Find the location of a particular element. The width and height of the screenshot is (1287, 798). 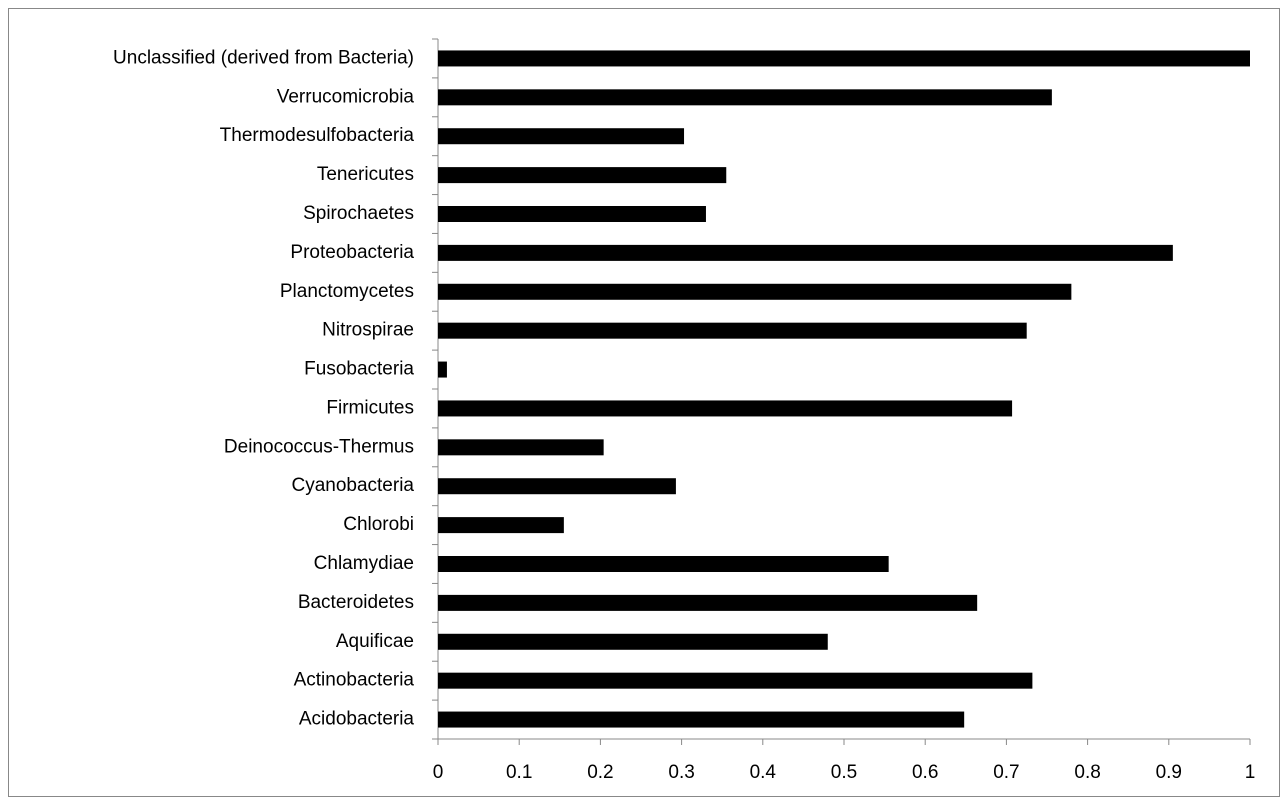

x-tick-label: 0.3 is located at coordinates (681, 772).